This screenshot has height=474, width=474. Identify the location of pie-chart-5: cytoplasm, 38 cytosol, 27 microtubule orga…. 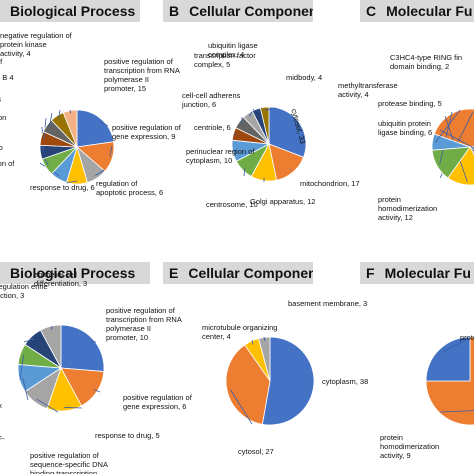
(285, 377).